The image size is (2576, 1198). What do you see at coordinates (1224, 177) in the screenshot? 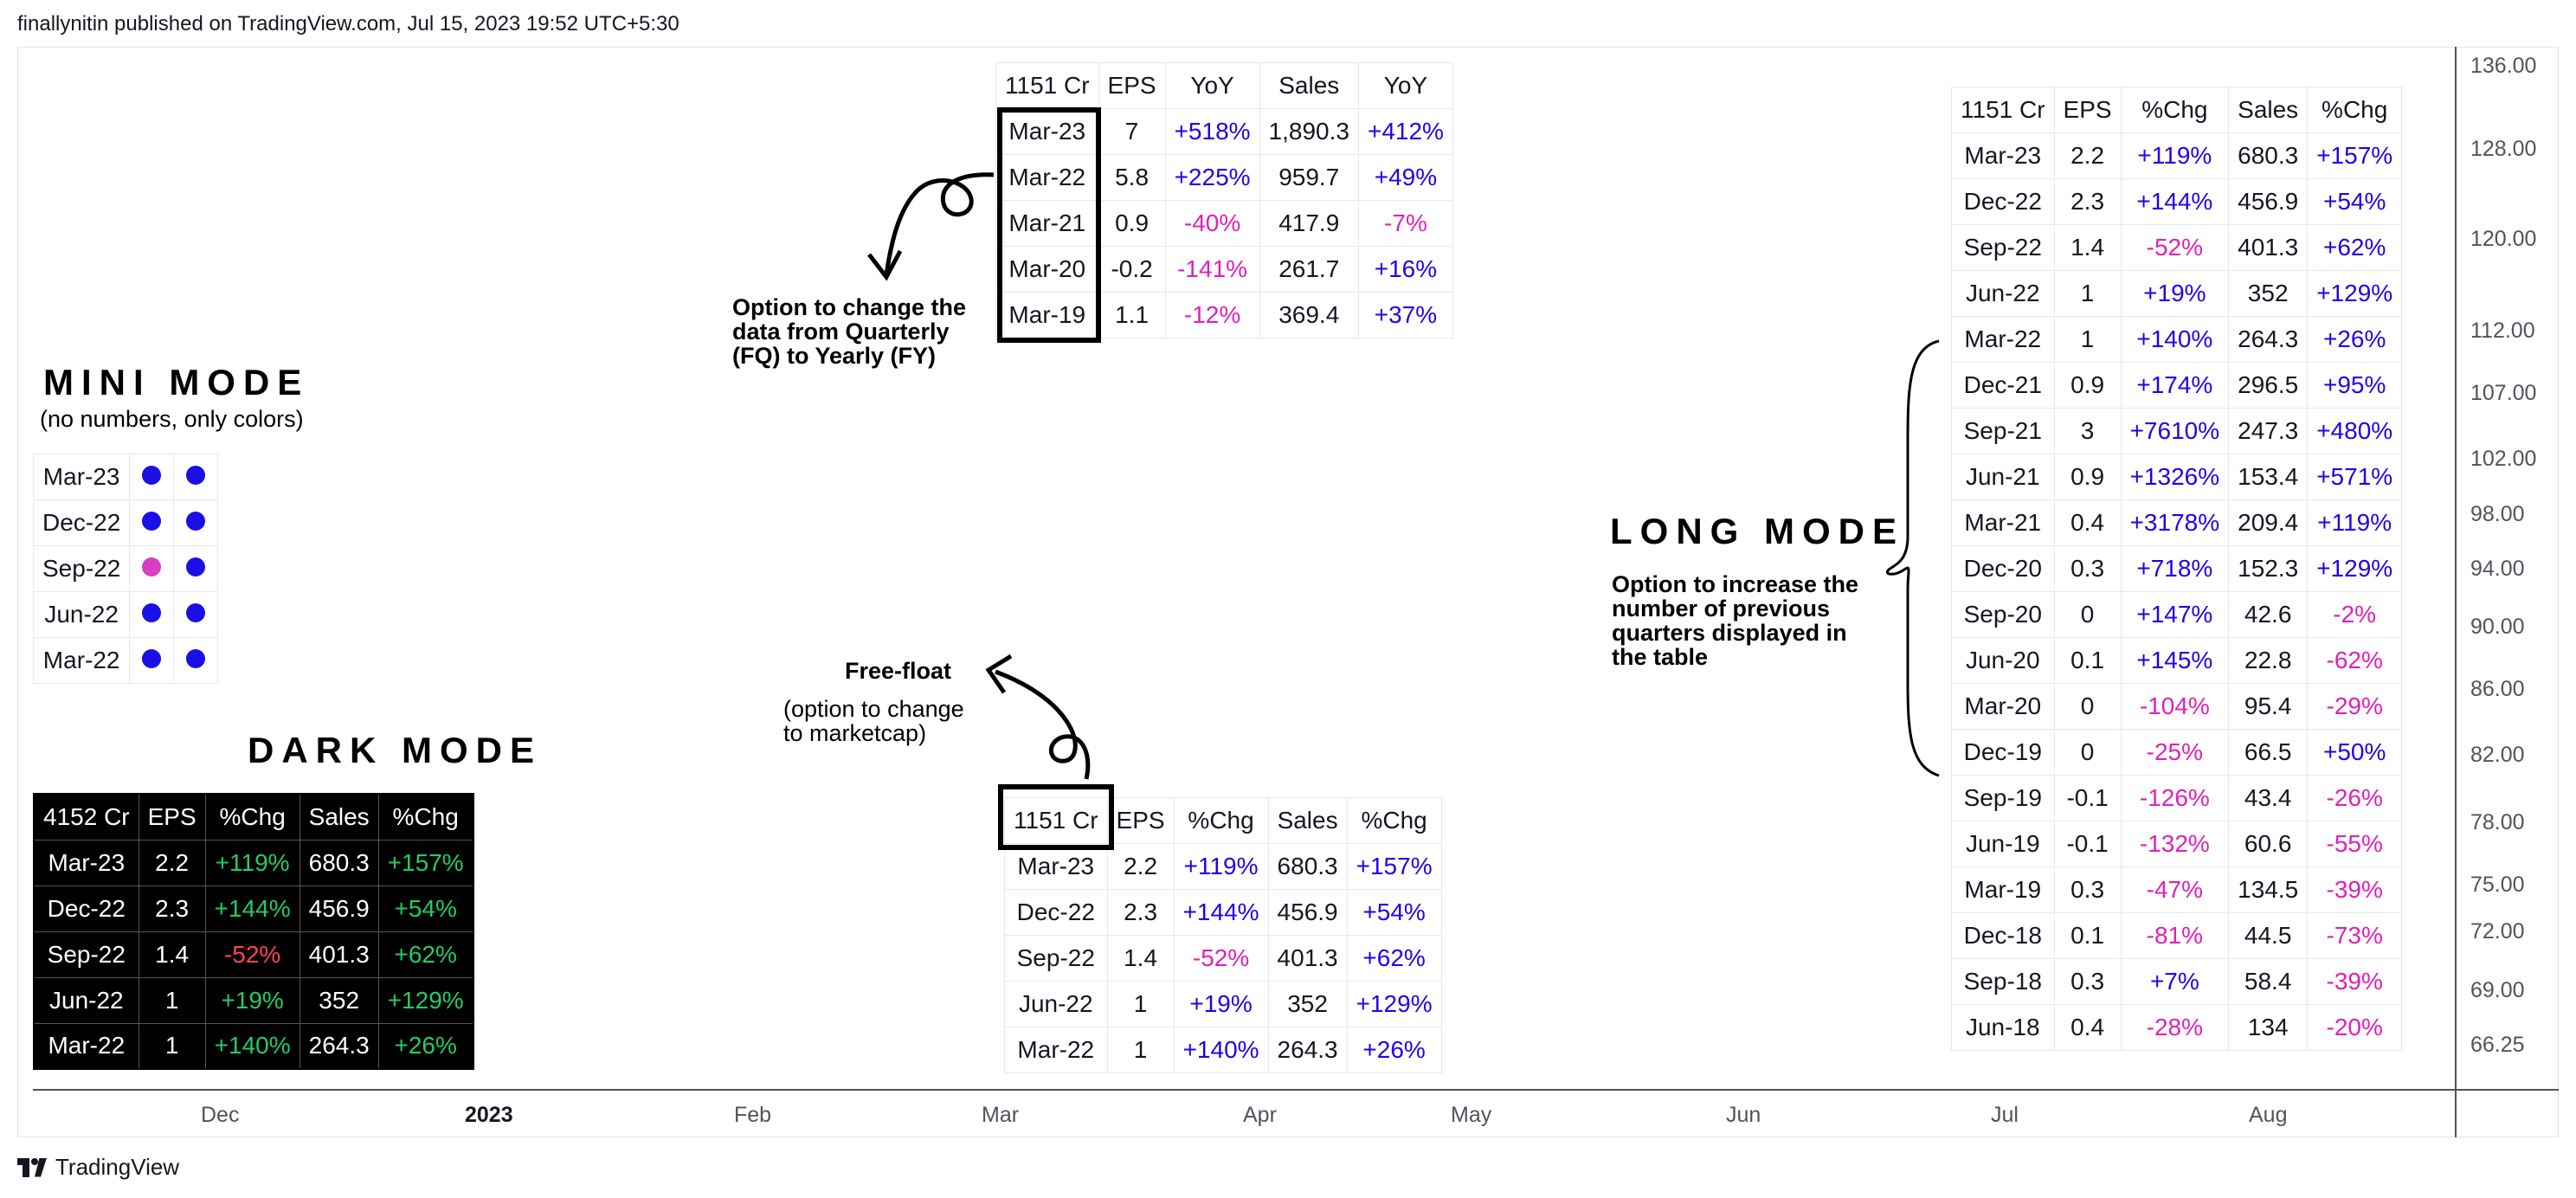
I see `table-row: Mar-22 5.8 +225% 959.7 +49%` at bounding box center [1224, 177].